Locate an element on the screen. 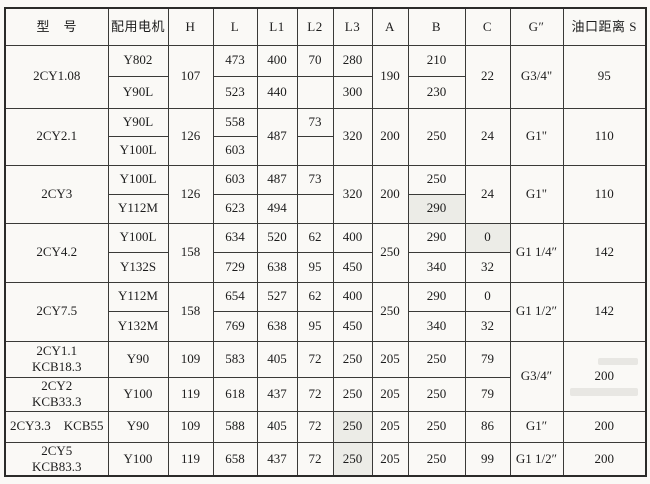 Image resolution: width=650 pixels, height=484 pixels. value-cell: 70 is located at coordinates (315, 60).